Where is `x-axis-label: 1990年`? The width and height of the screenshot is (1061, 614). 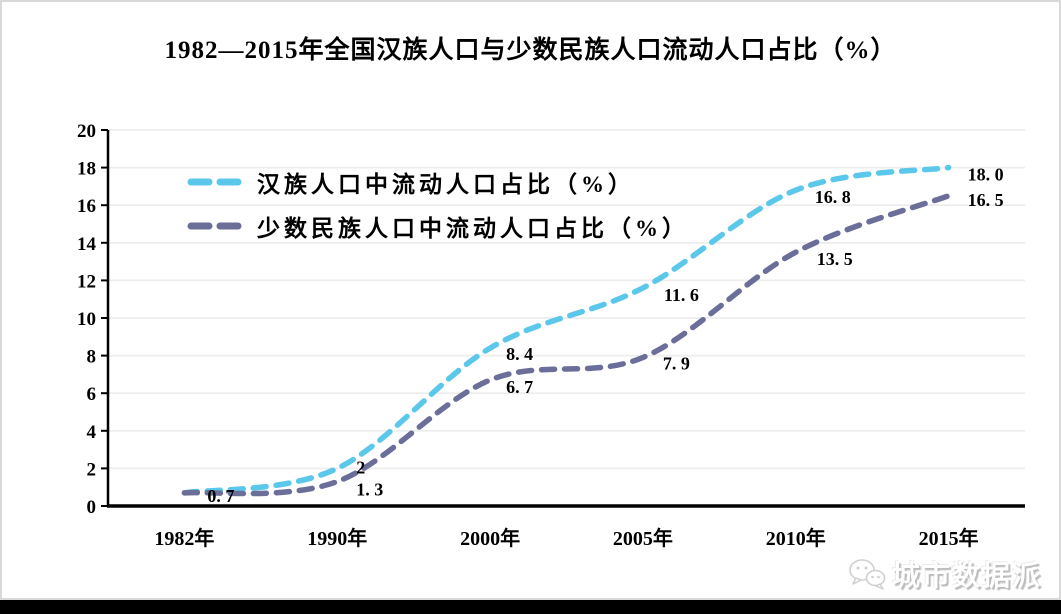 x-axis-label: 1990年 is located at coordinates (337, 538).